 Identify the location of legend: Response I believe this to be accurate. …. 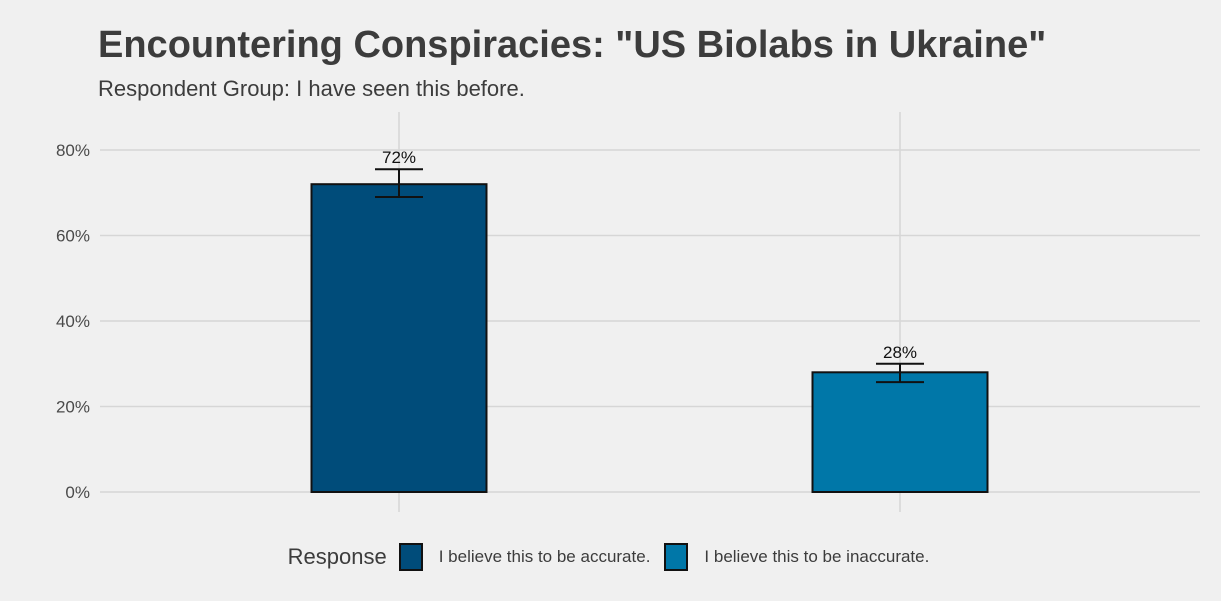
(610, 557).